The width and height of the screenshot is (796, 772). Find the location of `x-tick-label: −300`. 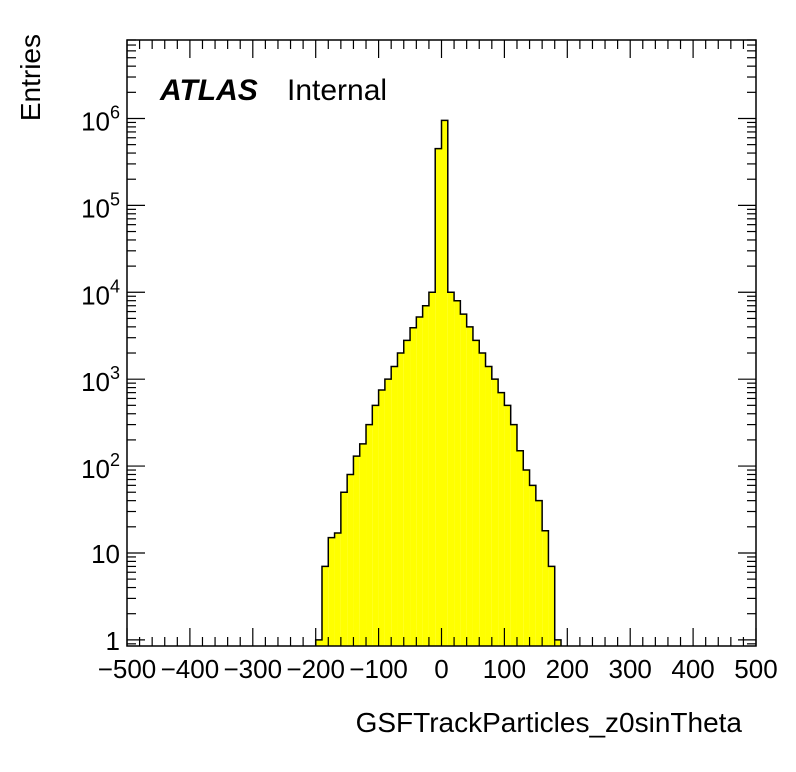

x-tick-label: −300 is located at coordinates (253, 669).